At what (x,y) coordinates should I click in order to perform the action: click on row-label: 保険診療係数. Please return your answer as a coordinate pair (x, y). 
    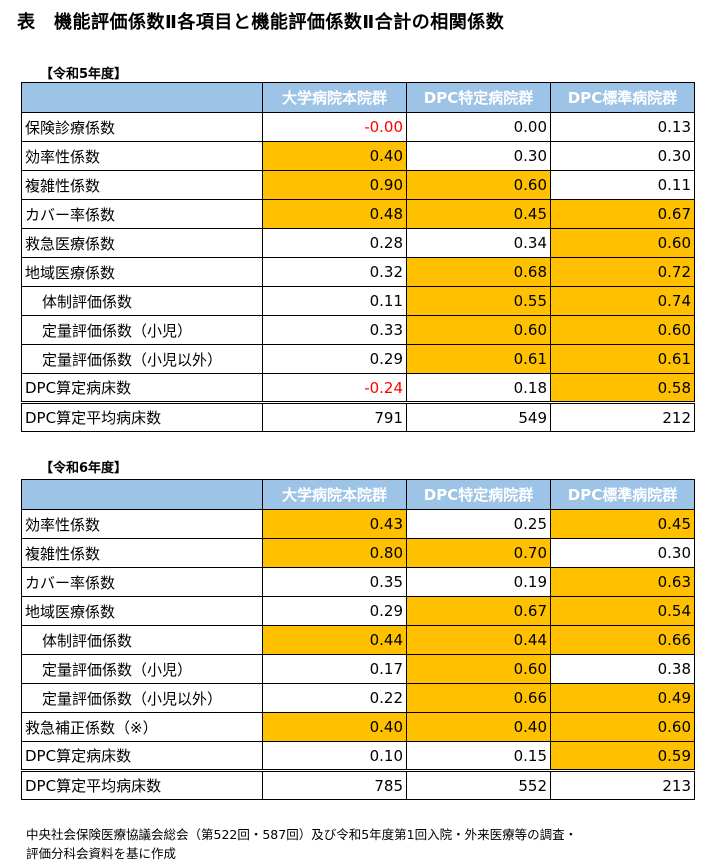
    Looking at the image, I should click on (142, 127).